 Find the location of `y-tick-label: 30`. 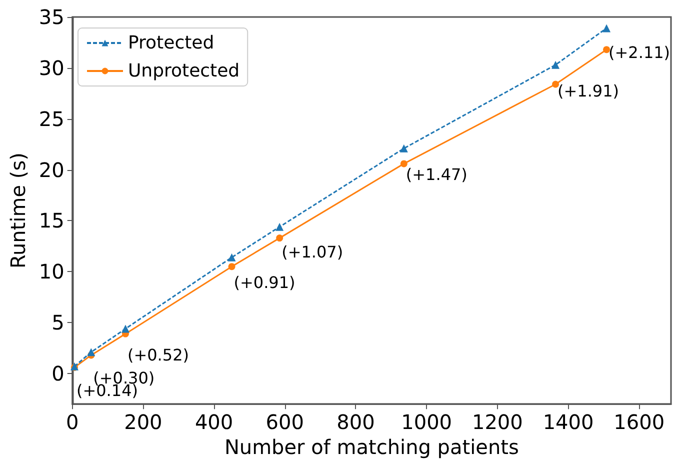

y-tick-label: 30 is located at coordinates (51, 68).